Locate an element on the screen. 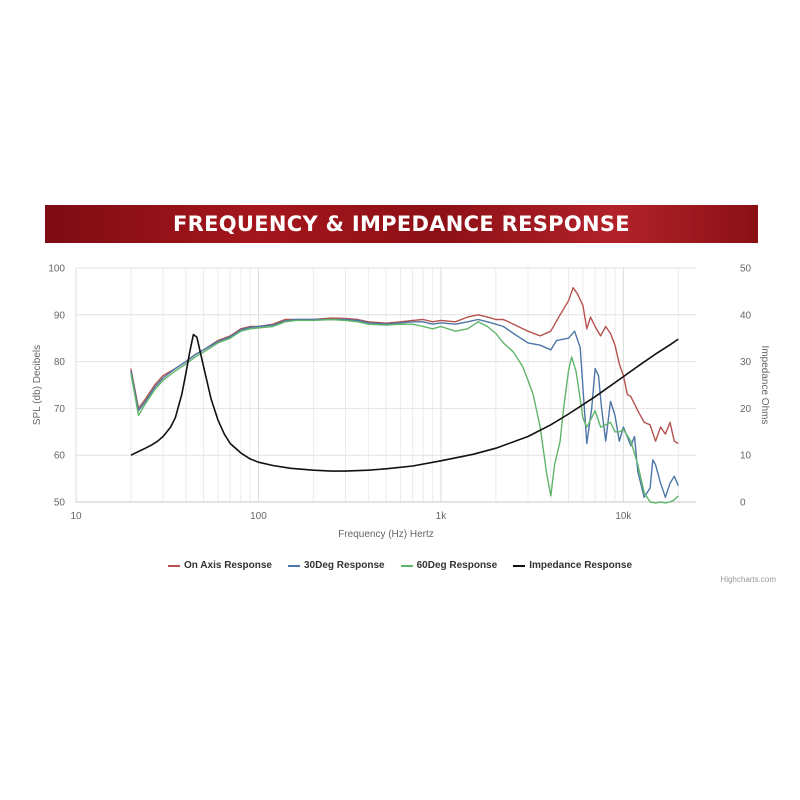 This screenshot has height=800, width=800. x-axis-title: Frequency (Hz) Hertz is located at coordinates (386, 534).